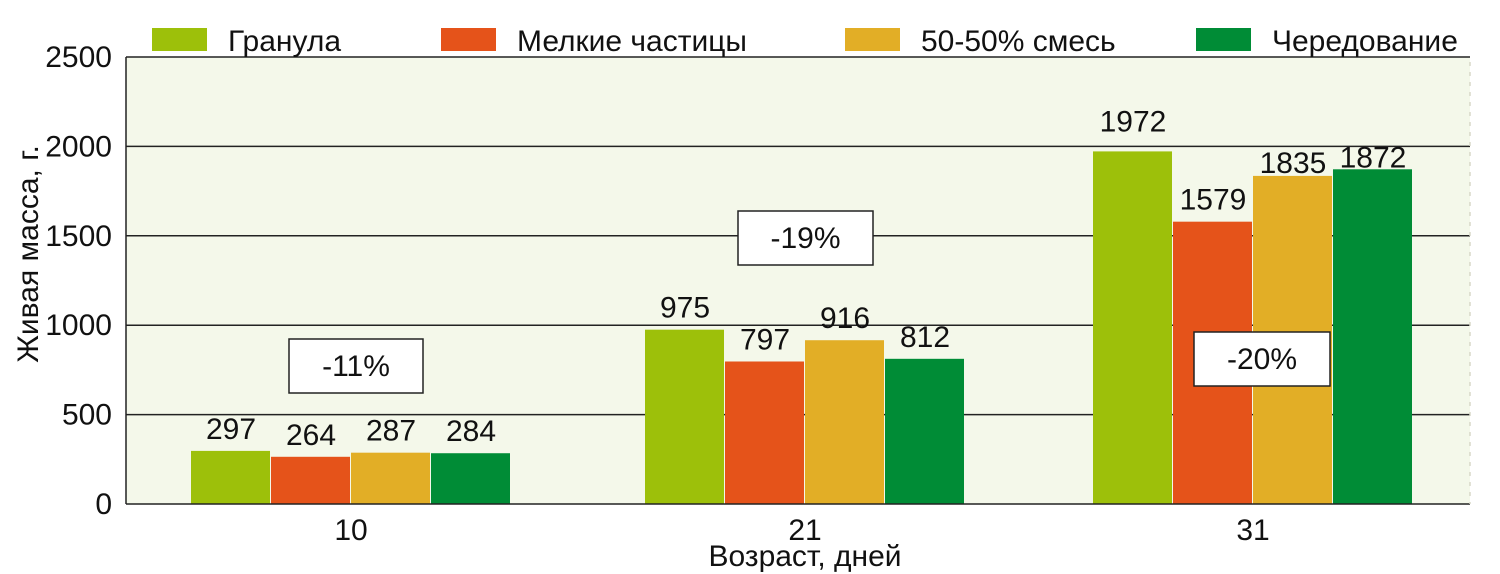 This screenshot has width=1500, height=574. I want to click on annotation-box: -20%, so click(1262, 359).